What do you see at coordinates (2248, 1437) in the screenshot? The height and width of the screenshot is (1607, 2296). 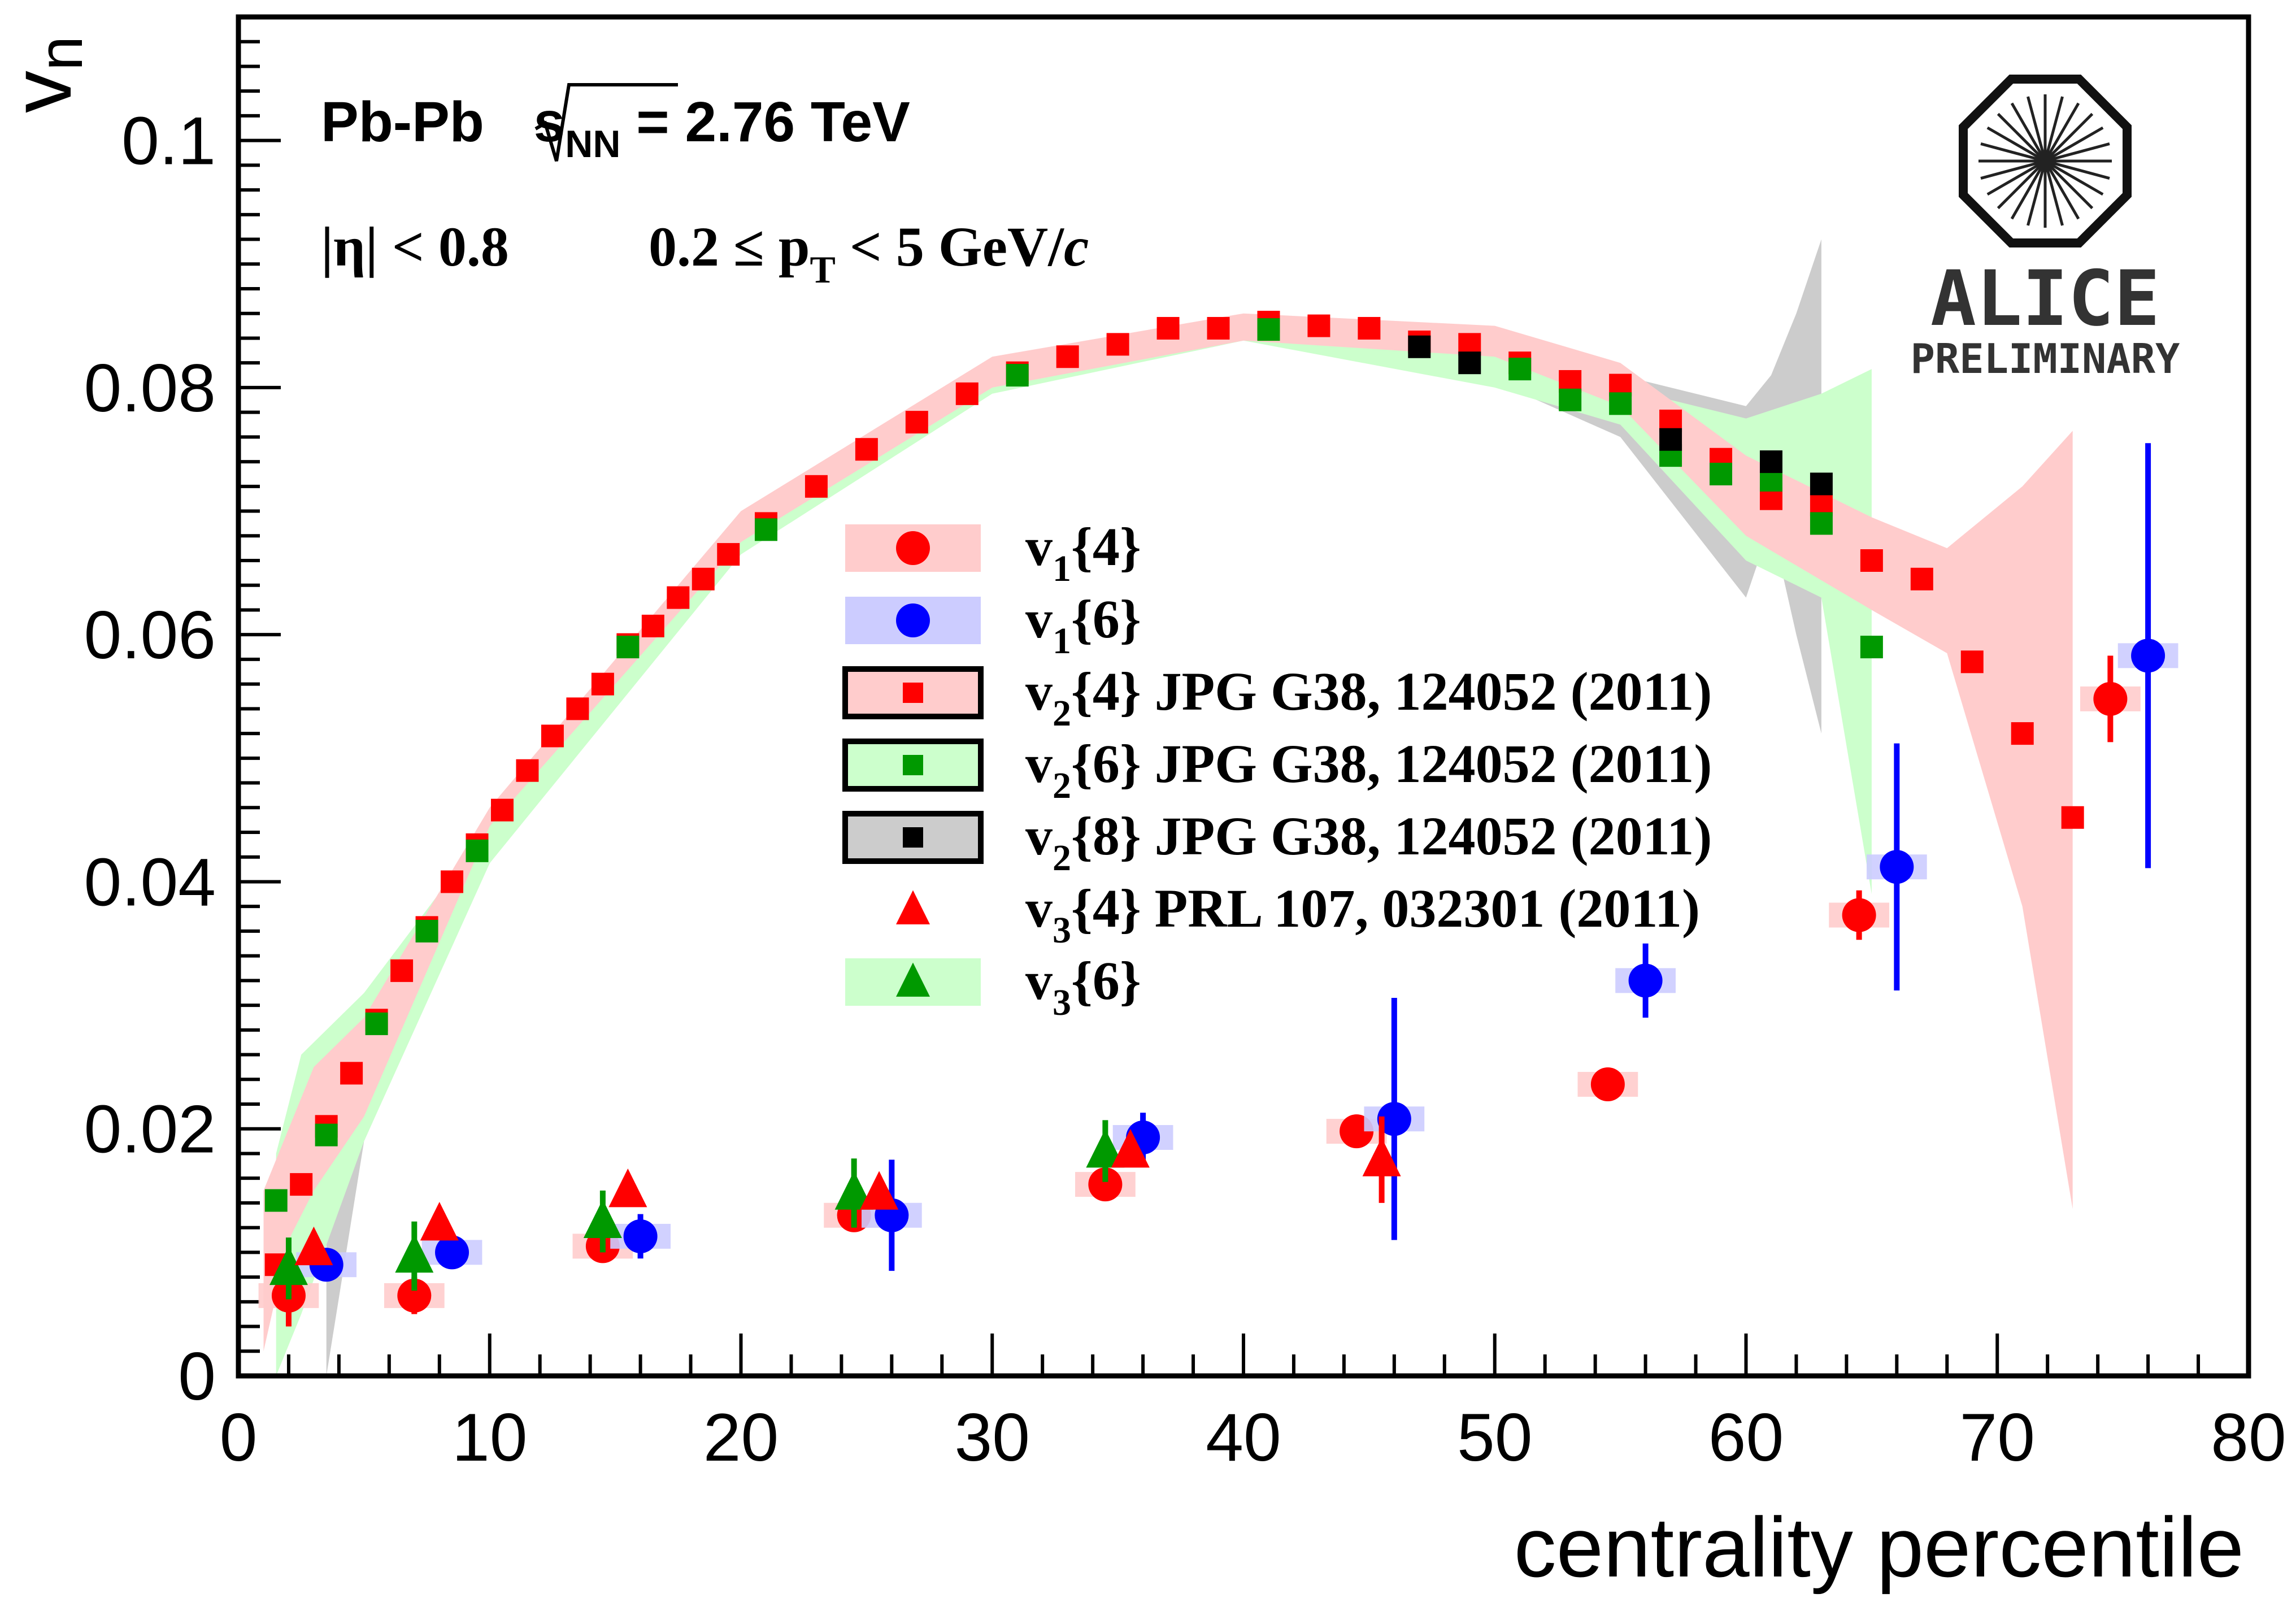 I see `x-tick-label: 80` at bounding box center [2248, 1437].